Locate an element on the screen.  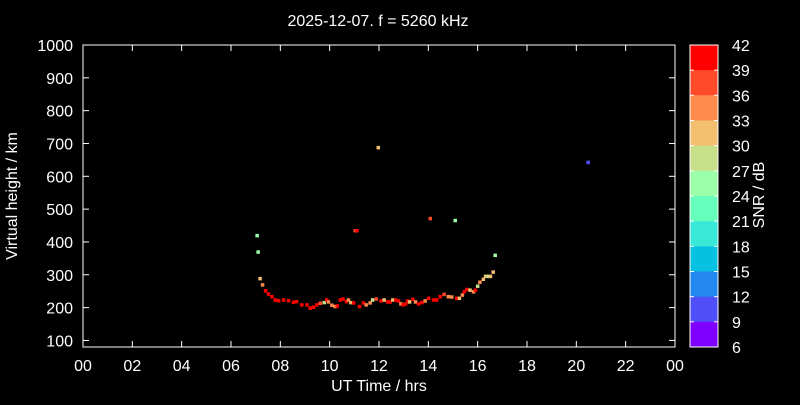
x-tick-label: 18 is located at coordinates (527, 366).